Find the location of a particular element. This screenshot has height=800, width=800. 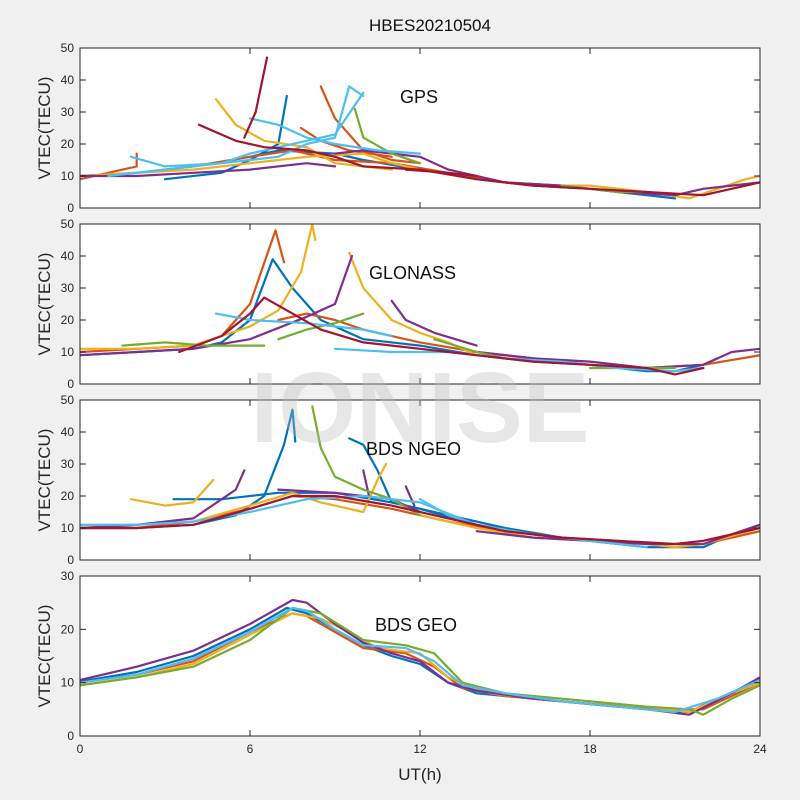

x-tick-label: 12 is located at coordinates (420, 749).